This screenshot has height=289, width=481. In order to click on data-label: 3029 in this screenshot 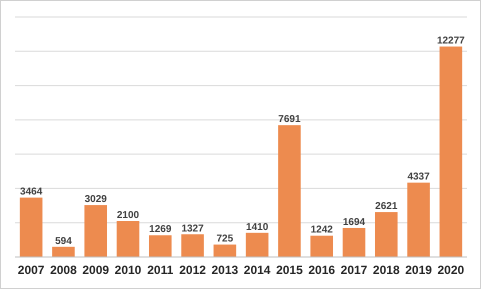, I will do `click(96, 200)`.